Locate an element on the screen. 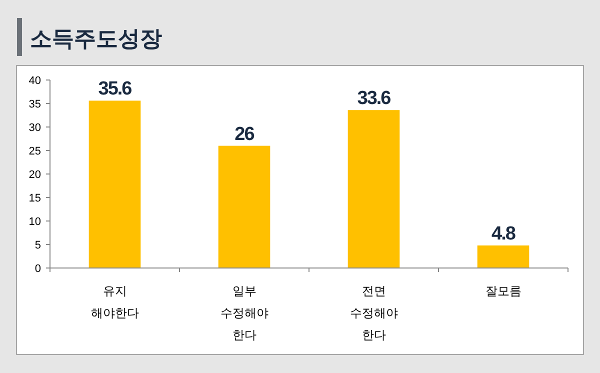 The image size is (600, 373). y-tick-label: 15 is located at coordinates (34, 198).